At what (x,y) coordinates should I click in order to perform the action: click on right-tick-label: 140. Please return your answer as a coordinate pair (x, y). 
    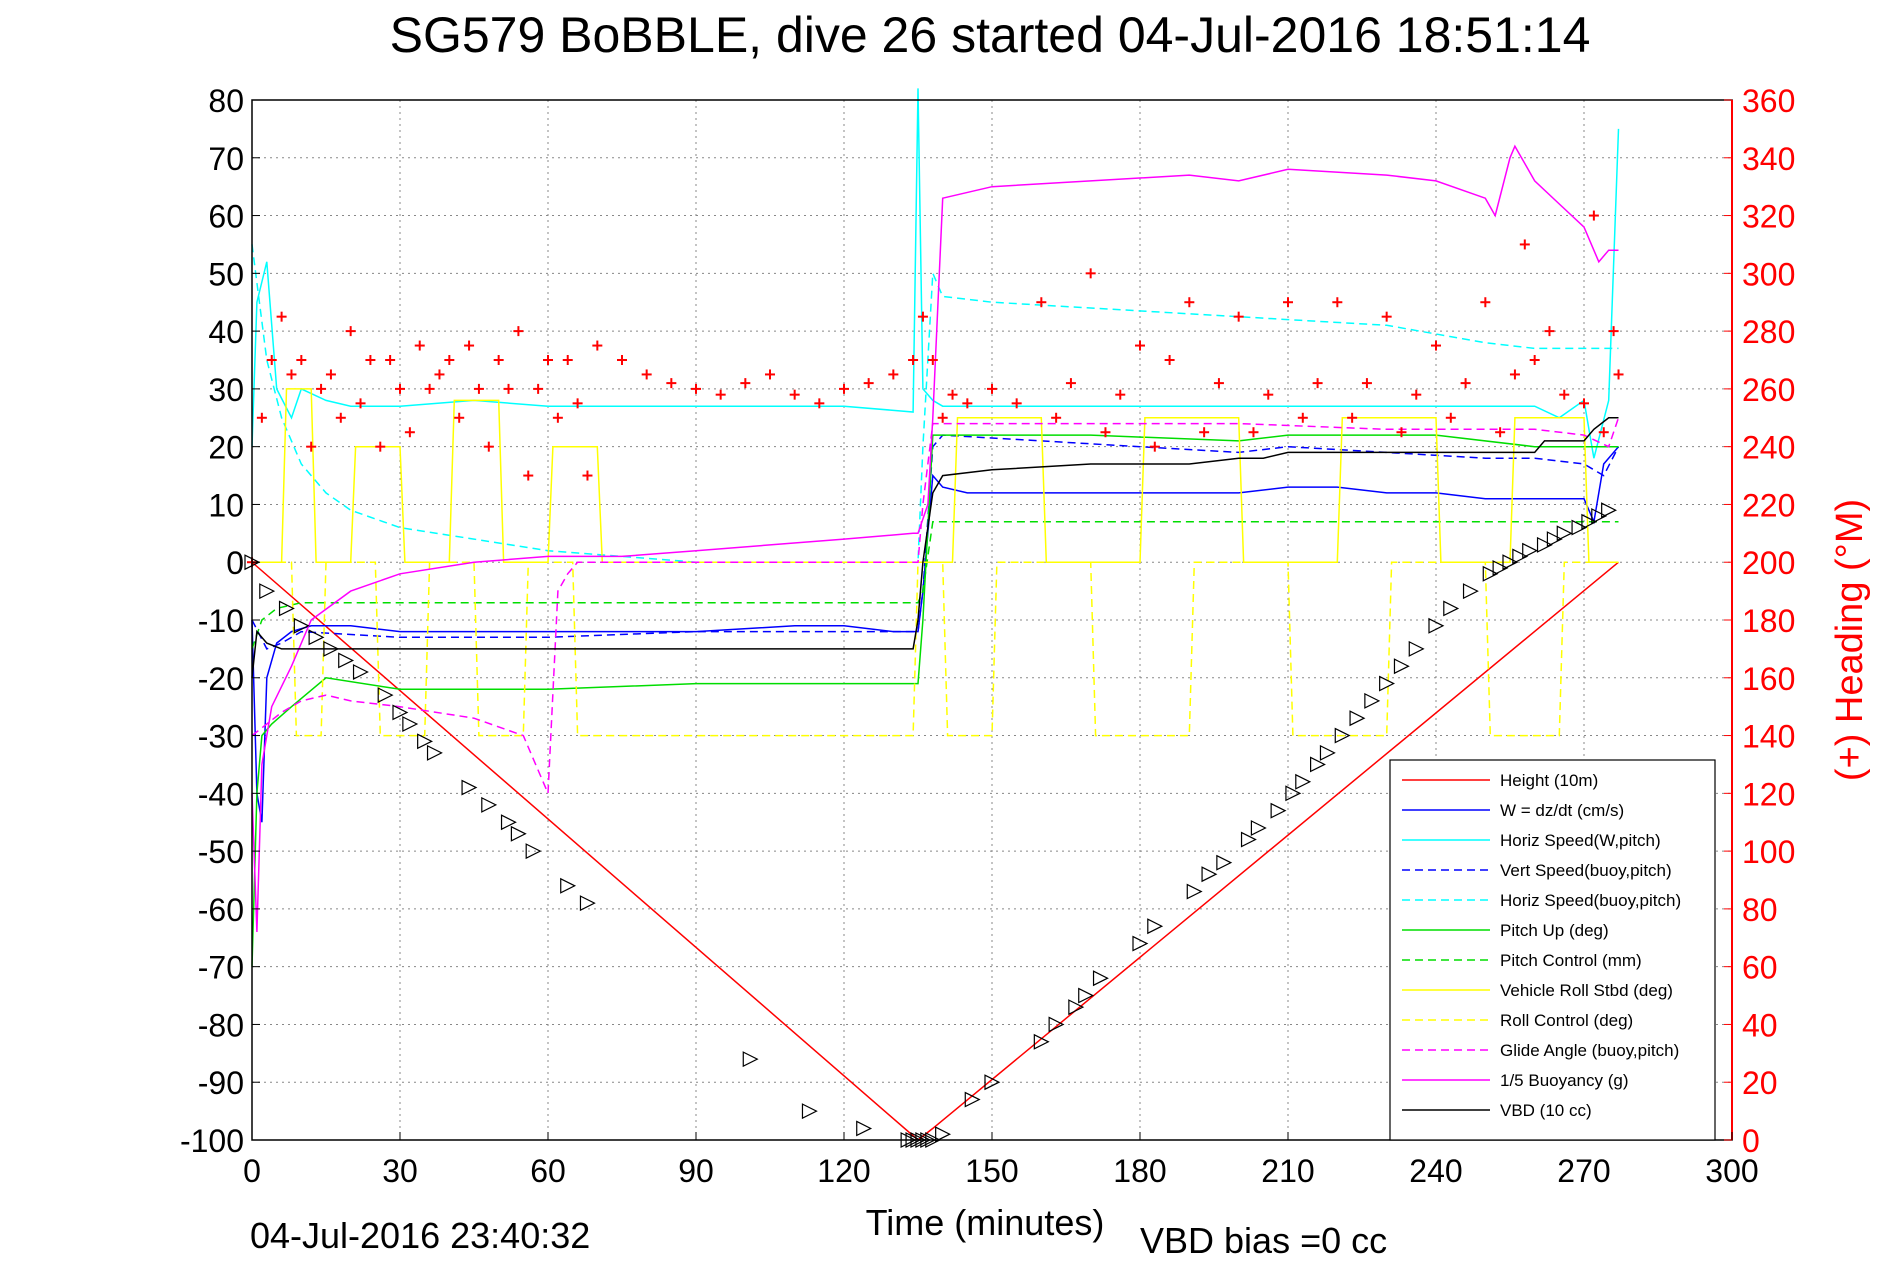
    Looking at the image, I should click on (1768, 737).